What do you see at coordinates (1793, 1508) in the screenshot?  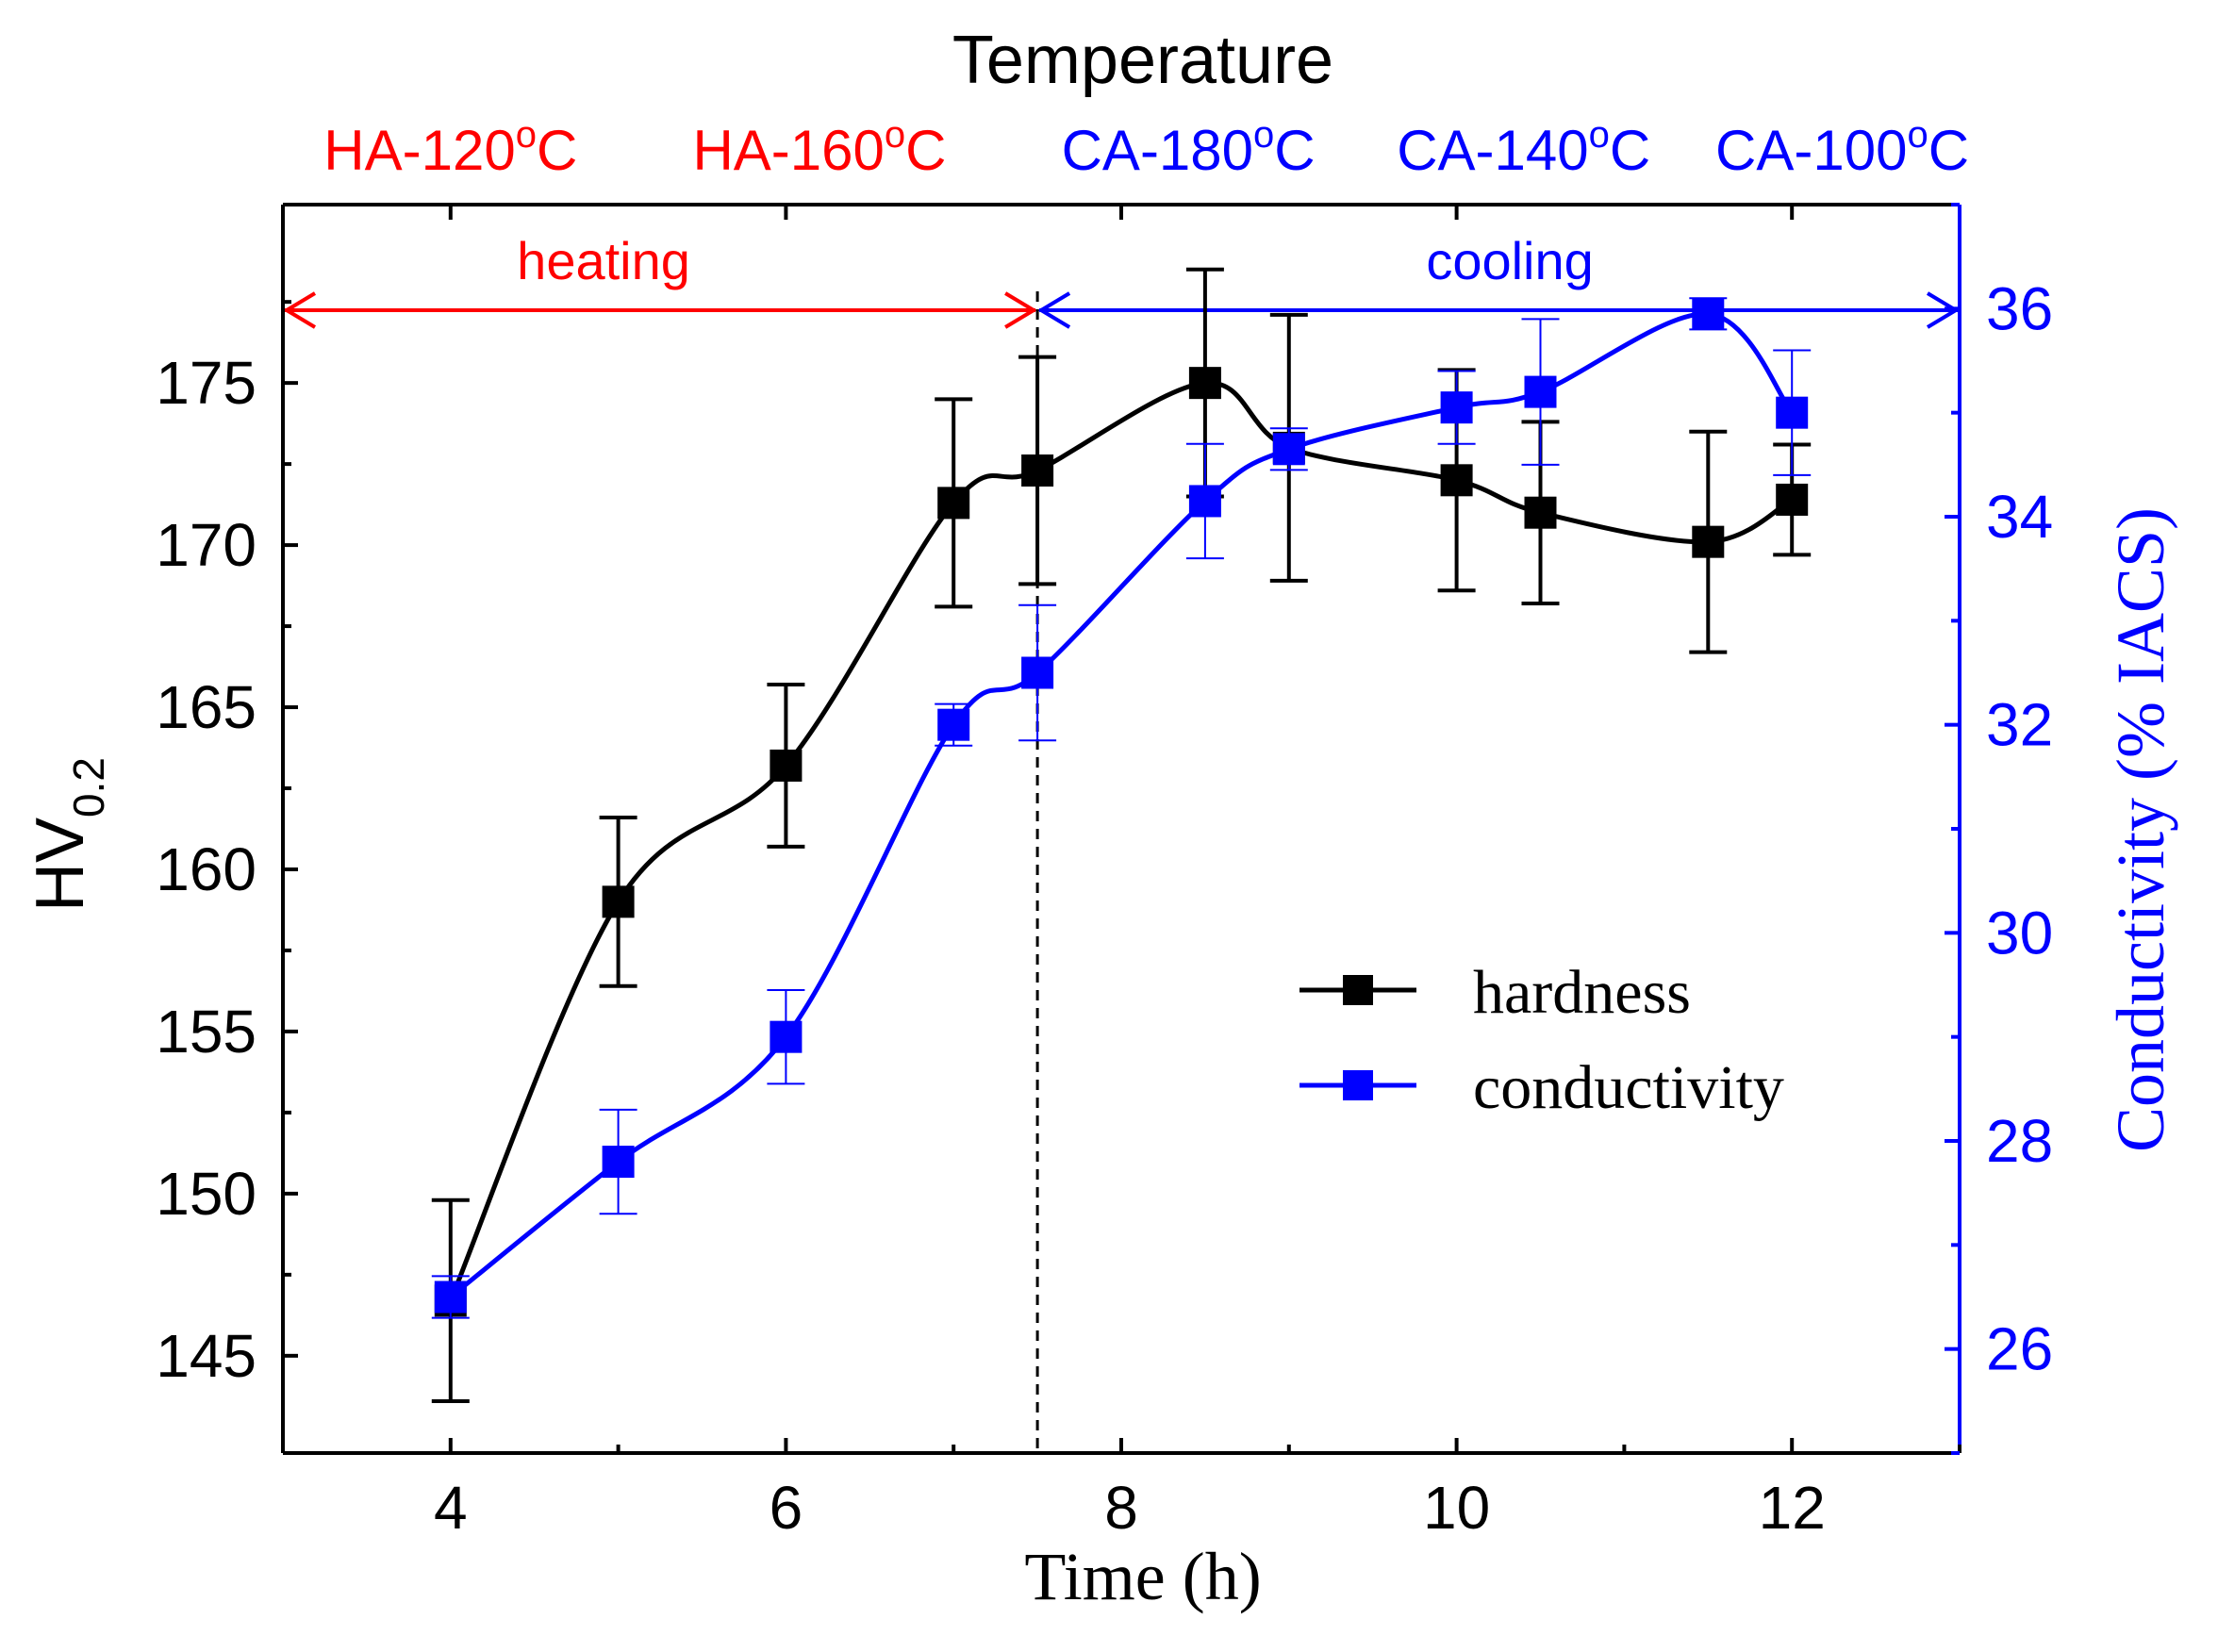 I see `x-tick-label: 12` at bounding box center [1793, 1508].